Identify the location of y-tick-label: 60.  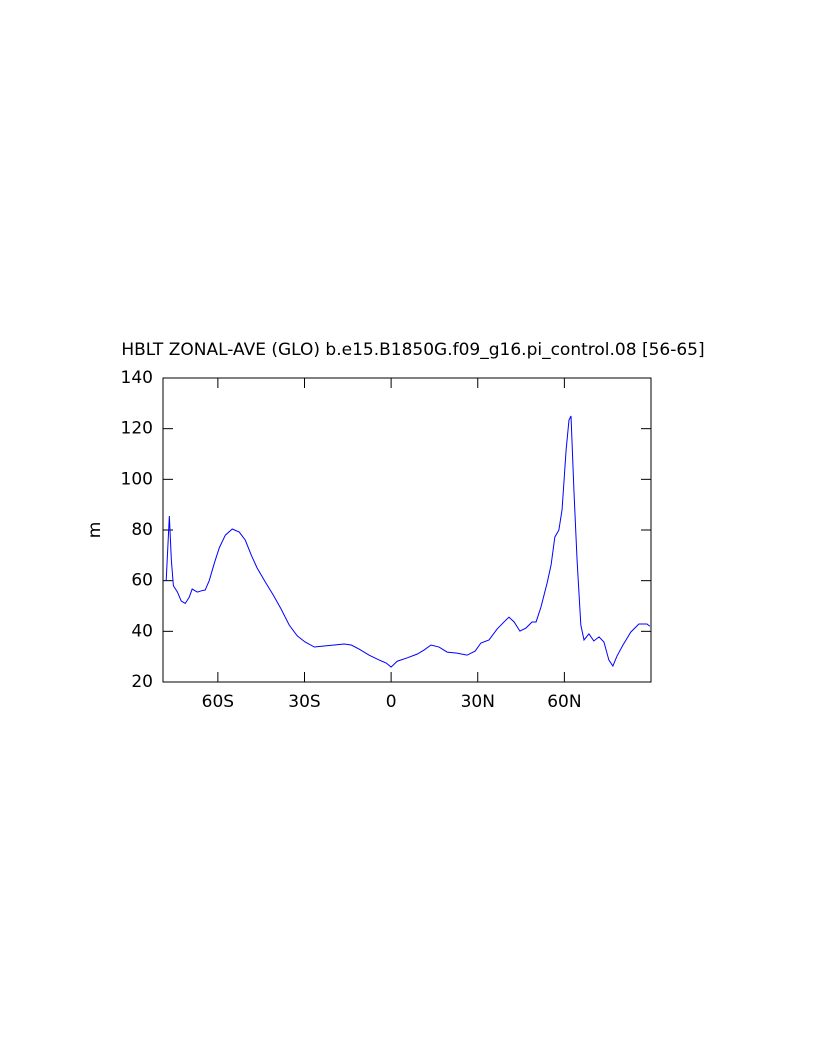
(142, 581).